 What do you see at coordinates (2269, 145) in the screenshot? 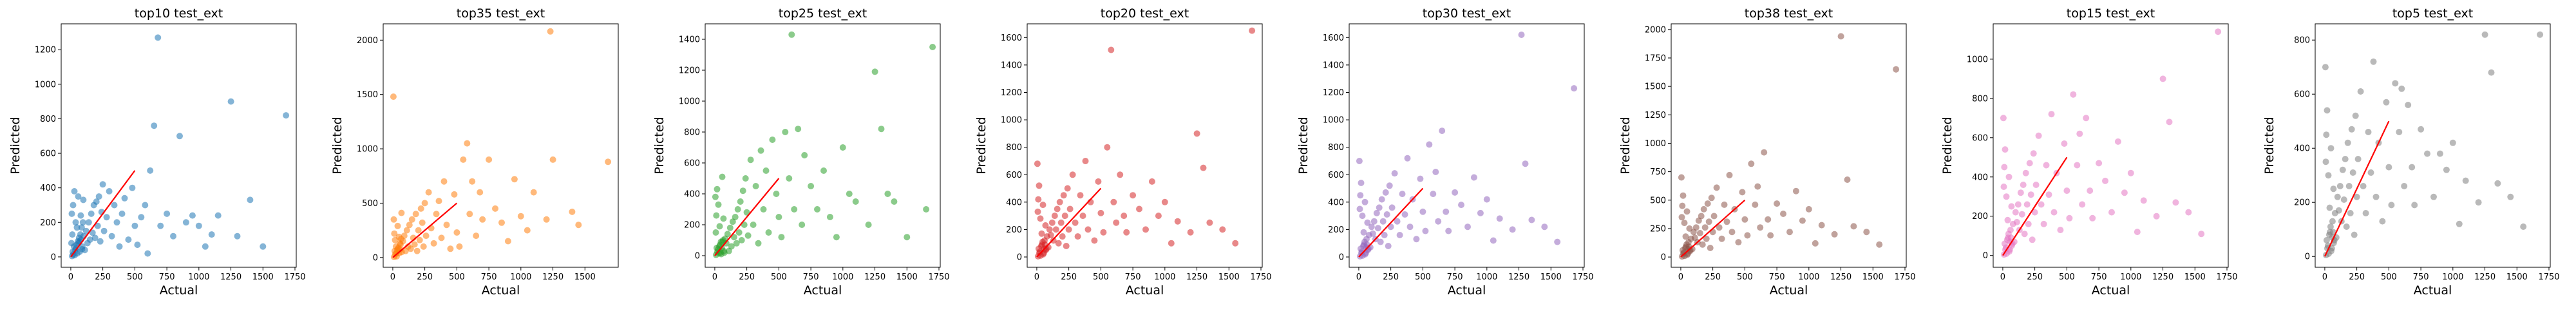
I see `y-axis-label: Predicted` at bounding box center [2269, 145].